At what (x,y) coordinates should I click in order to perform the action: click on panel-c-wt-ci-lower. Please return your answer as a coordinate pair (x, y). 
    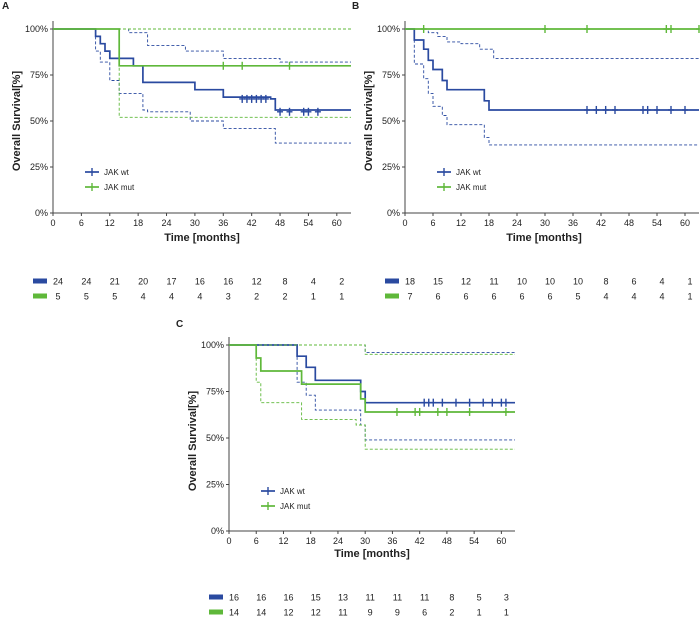
    Looking at the image, I should click on (372, 392).